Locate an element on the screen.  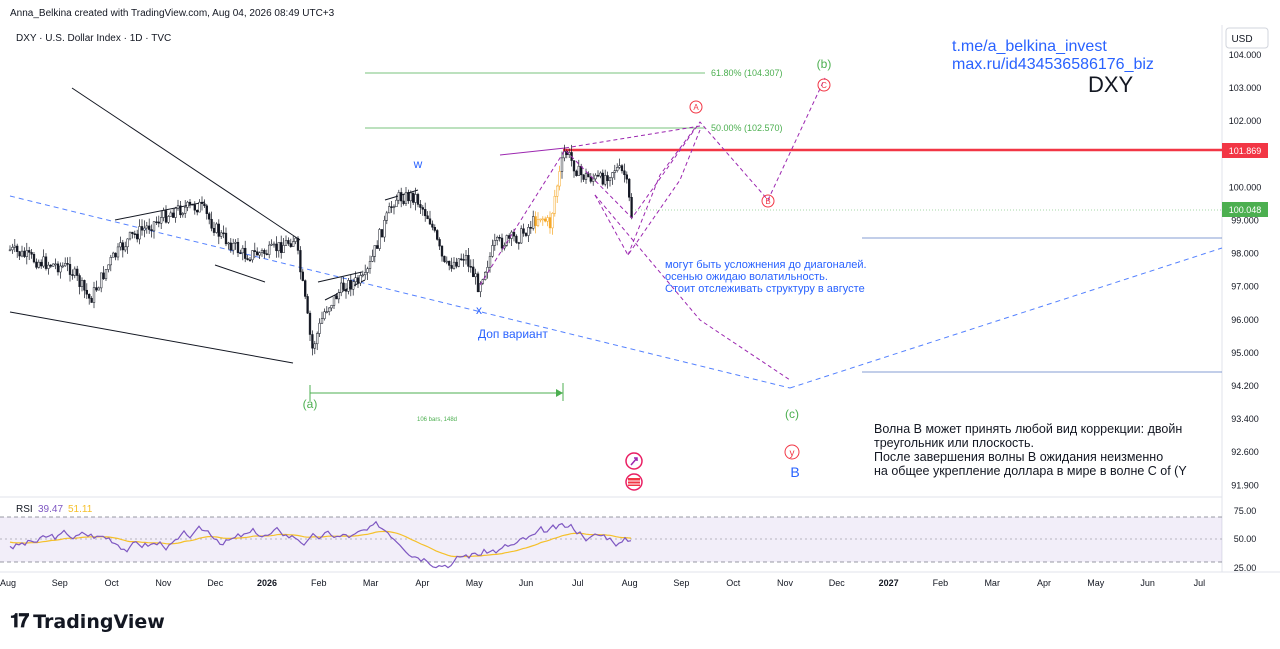
wave-label-b: B is located at coordinates (767, 201).